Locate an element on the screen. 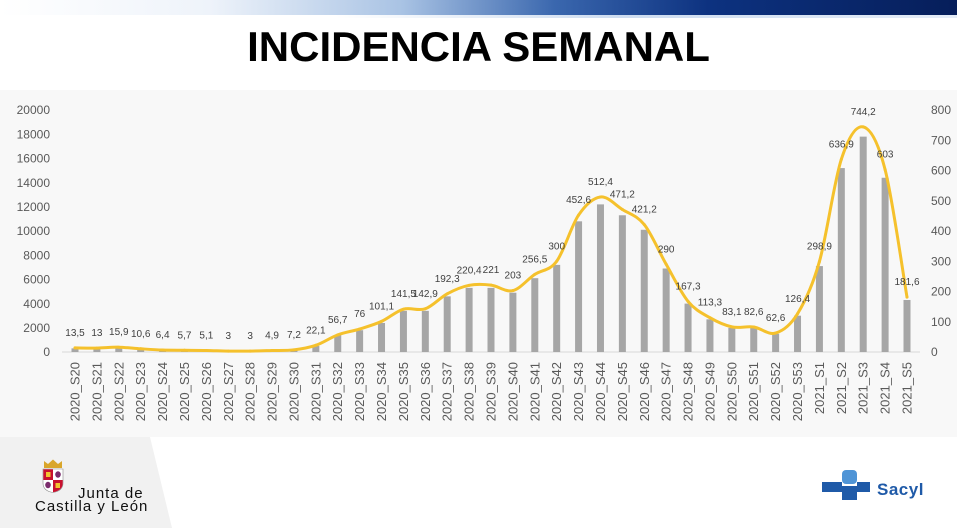  line-data-label: 6,4 is located at coordinates (163, 335).